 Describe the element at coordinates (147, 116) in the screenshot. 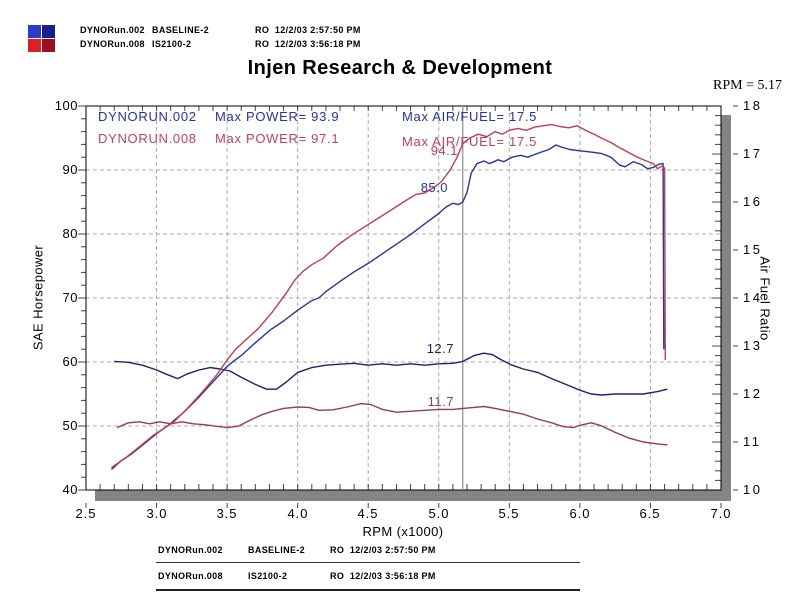

I see `legend-run-1: DYNORUN.002` at that location.